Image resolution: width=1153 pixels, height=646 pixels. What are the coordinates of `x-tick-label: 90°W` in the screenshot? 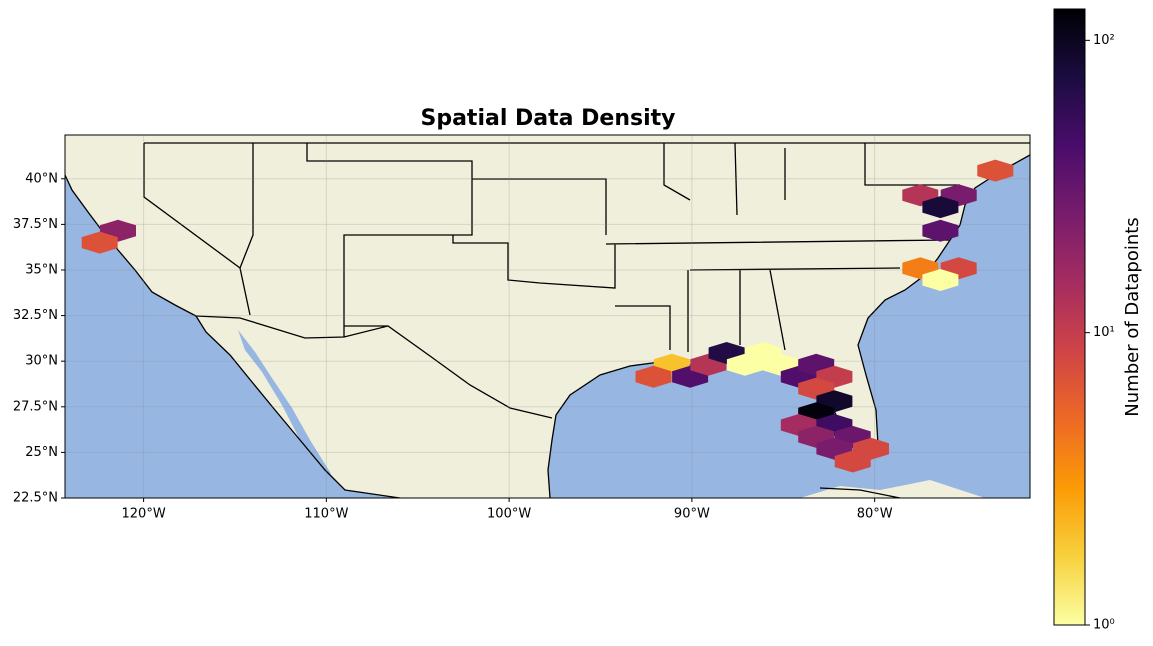 It's located at (692, 514).